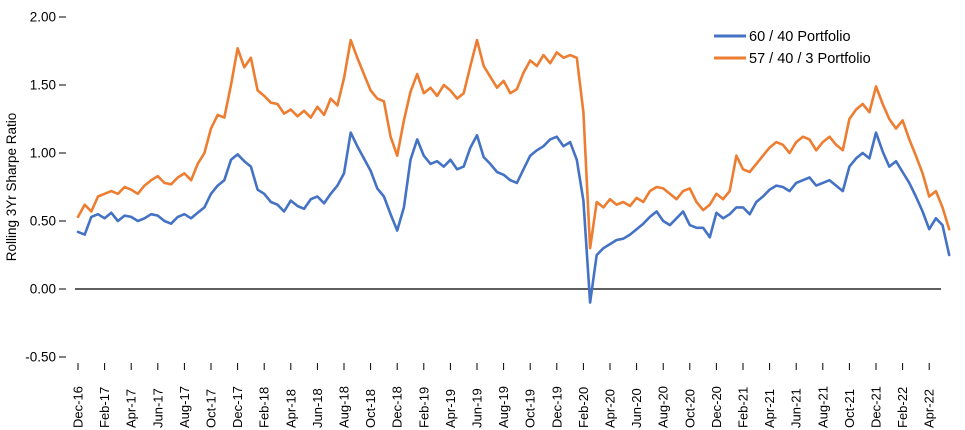  What do you see at coordinates (689, 408) in the screenshot?
I see `x-tick-label: Oct-20` at bounding box center [689, 408].